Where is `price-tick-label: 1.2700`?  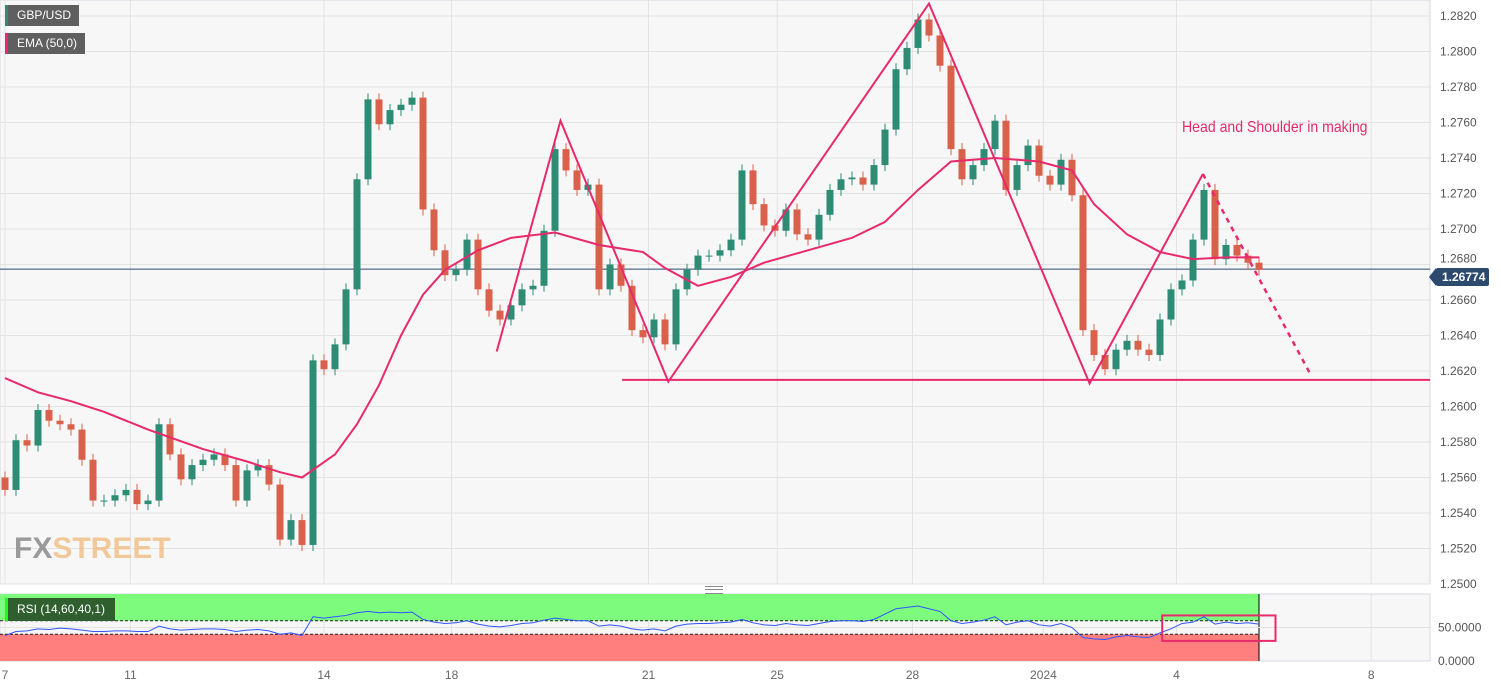
price-tick-label: 1.2700 is located at coordinates (1458, 229).